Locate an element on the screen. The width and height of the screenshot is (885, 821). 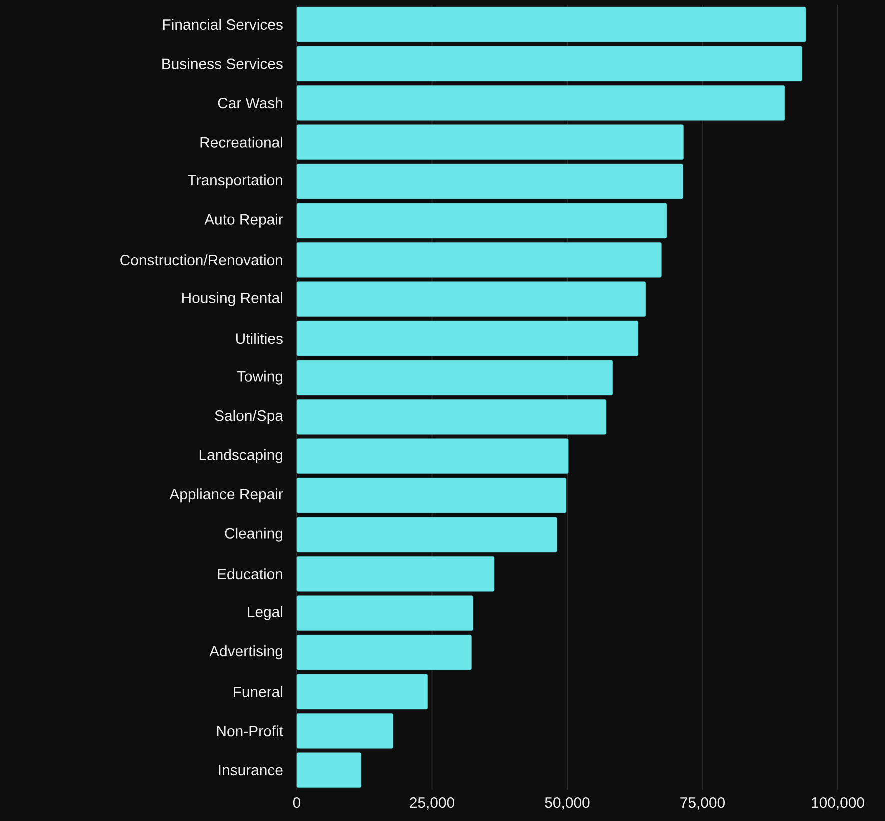
x-tick-label: 100,000 is located at coordinates (838, 804).